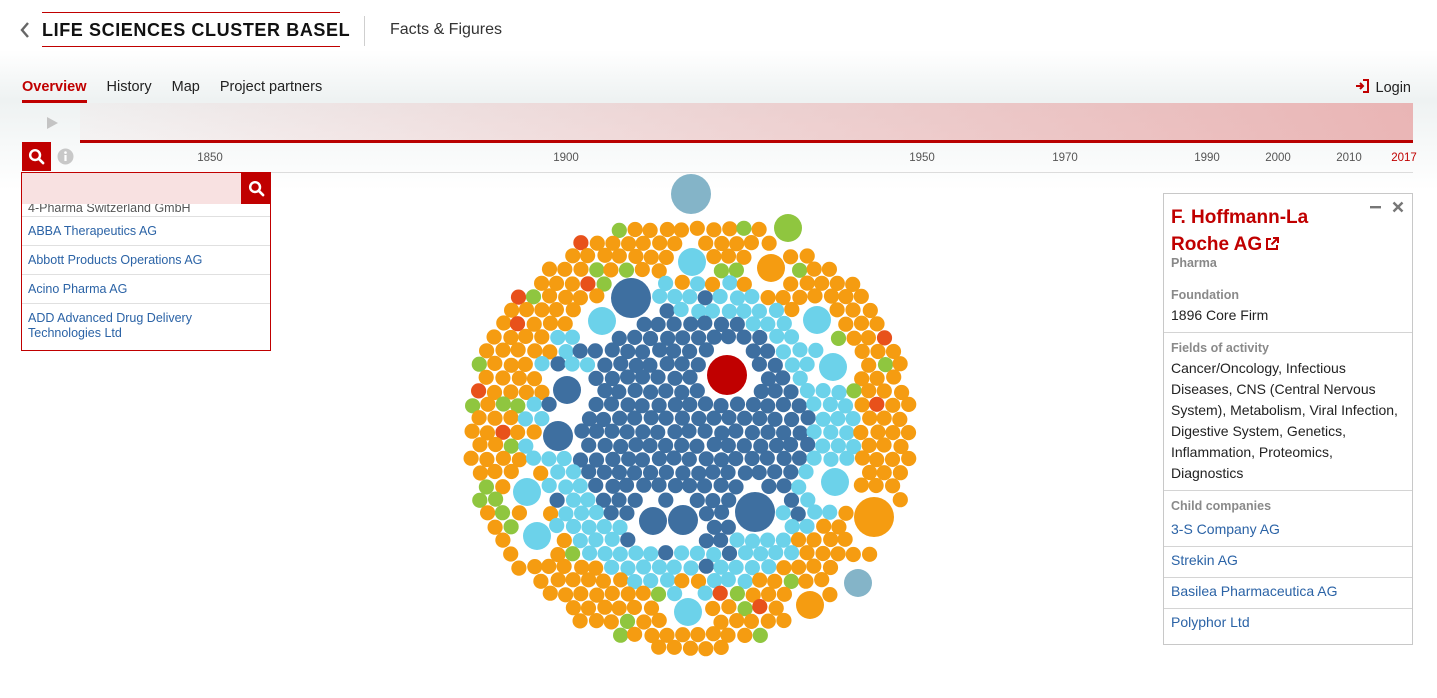  I want to click on external-link-icon, so click(1272, 241).